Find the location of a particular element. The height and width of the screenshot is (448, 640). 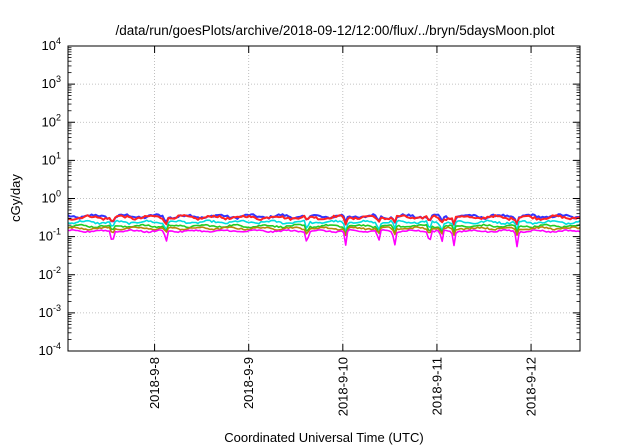

y-tick-label: 10³ is located at coordinates (51, 82).